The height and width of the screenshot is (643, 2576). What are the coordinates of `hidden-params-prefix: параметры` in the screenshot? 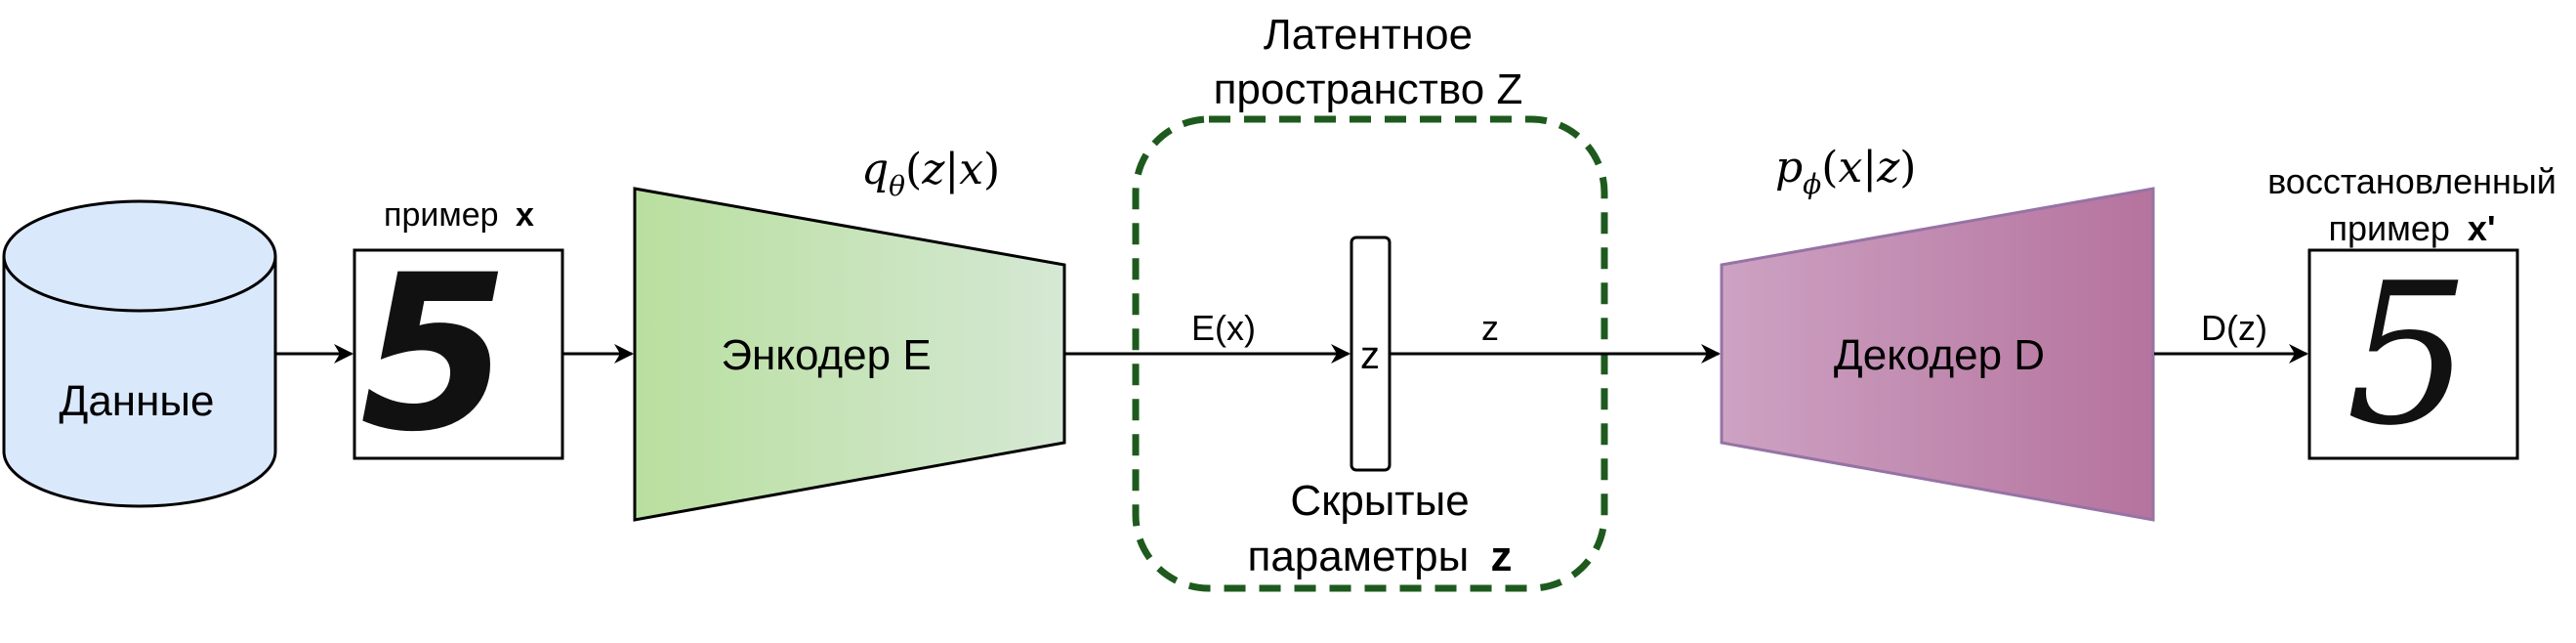 It's located at (1359, 557).